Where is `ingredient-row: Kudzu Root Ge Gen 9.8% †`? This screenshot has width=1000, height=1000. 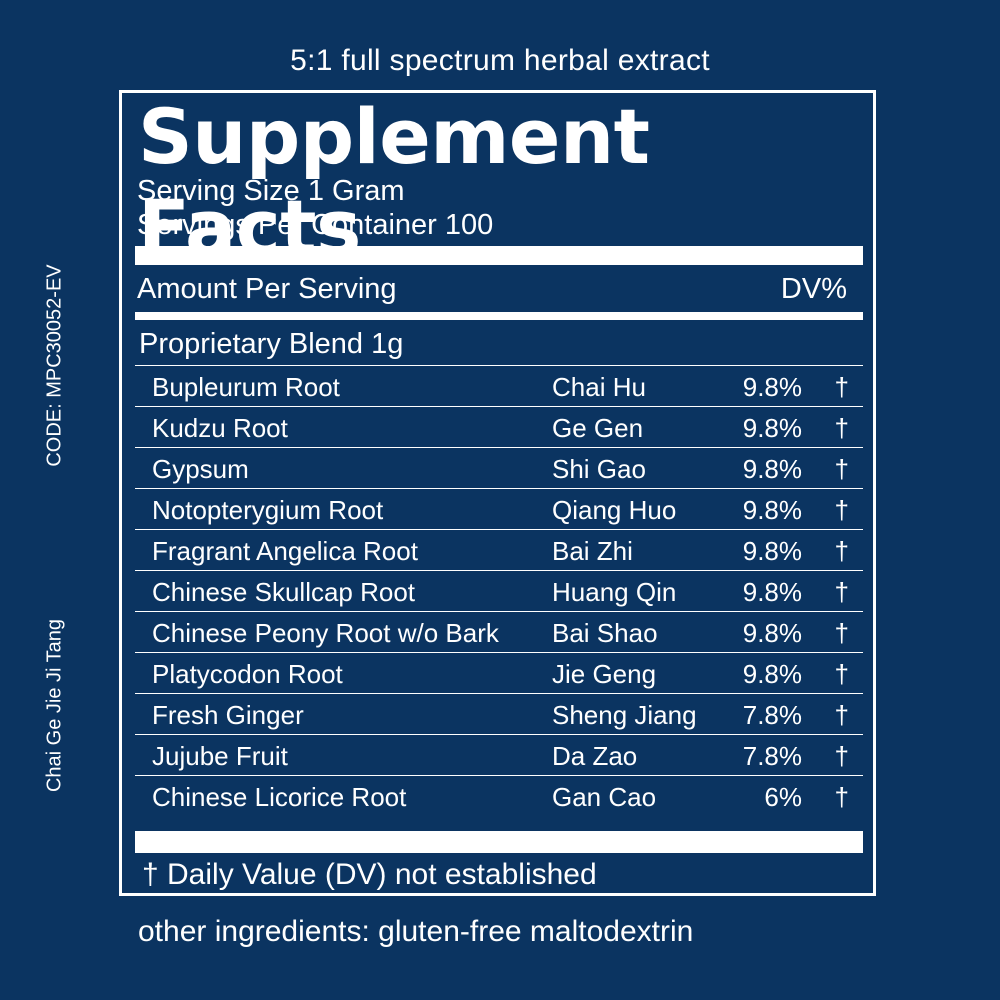
ingredient-row: Kudzu Root Ge Gen 9.8% † is located at coordinates (499, 426).